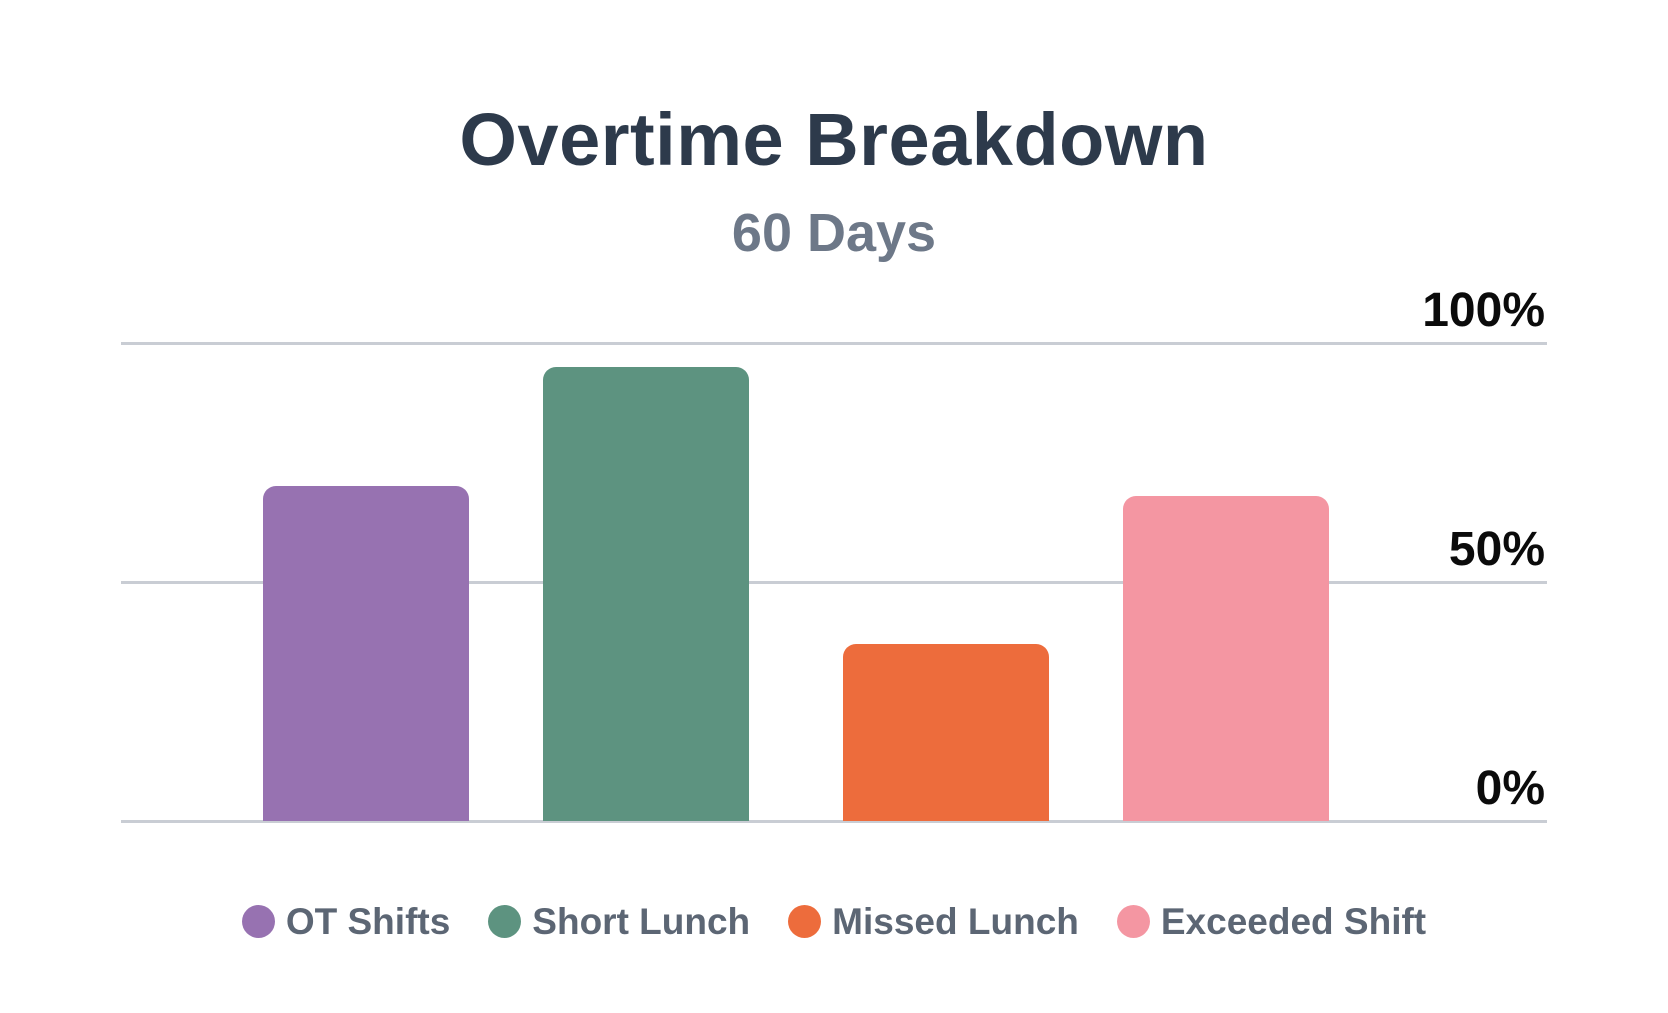 This screenshot has width=1668, height=1013. I want to click on legend-item-exceeded-shift: Exceeded Shift, so click(1271, 921).